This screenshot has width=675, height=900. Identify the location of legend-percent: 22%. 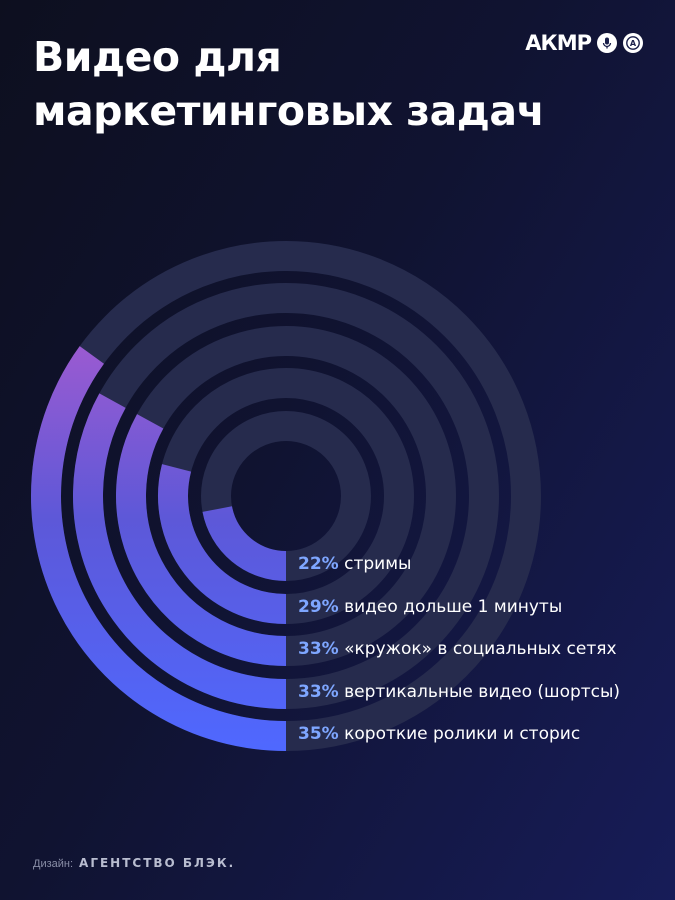
(318, 564).